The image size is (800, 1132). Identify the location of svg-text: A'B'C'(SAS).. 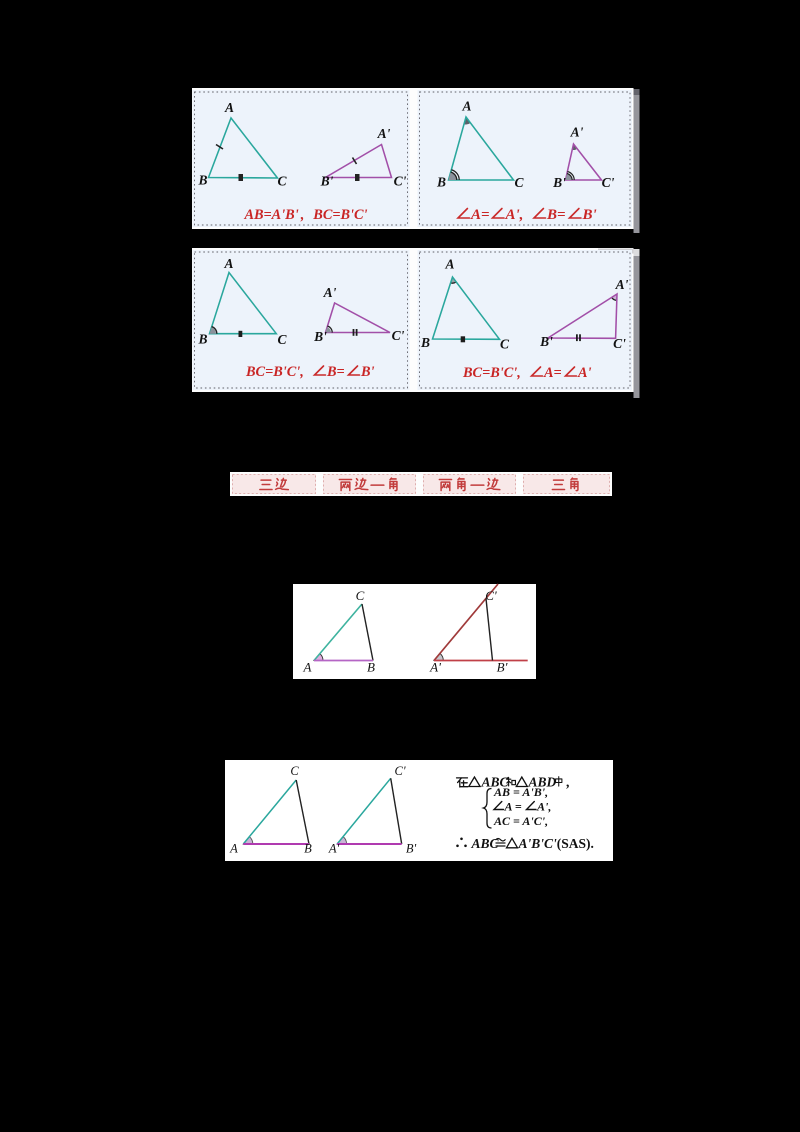
(556, 843).